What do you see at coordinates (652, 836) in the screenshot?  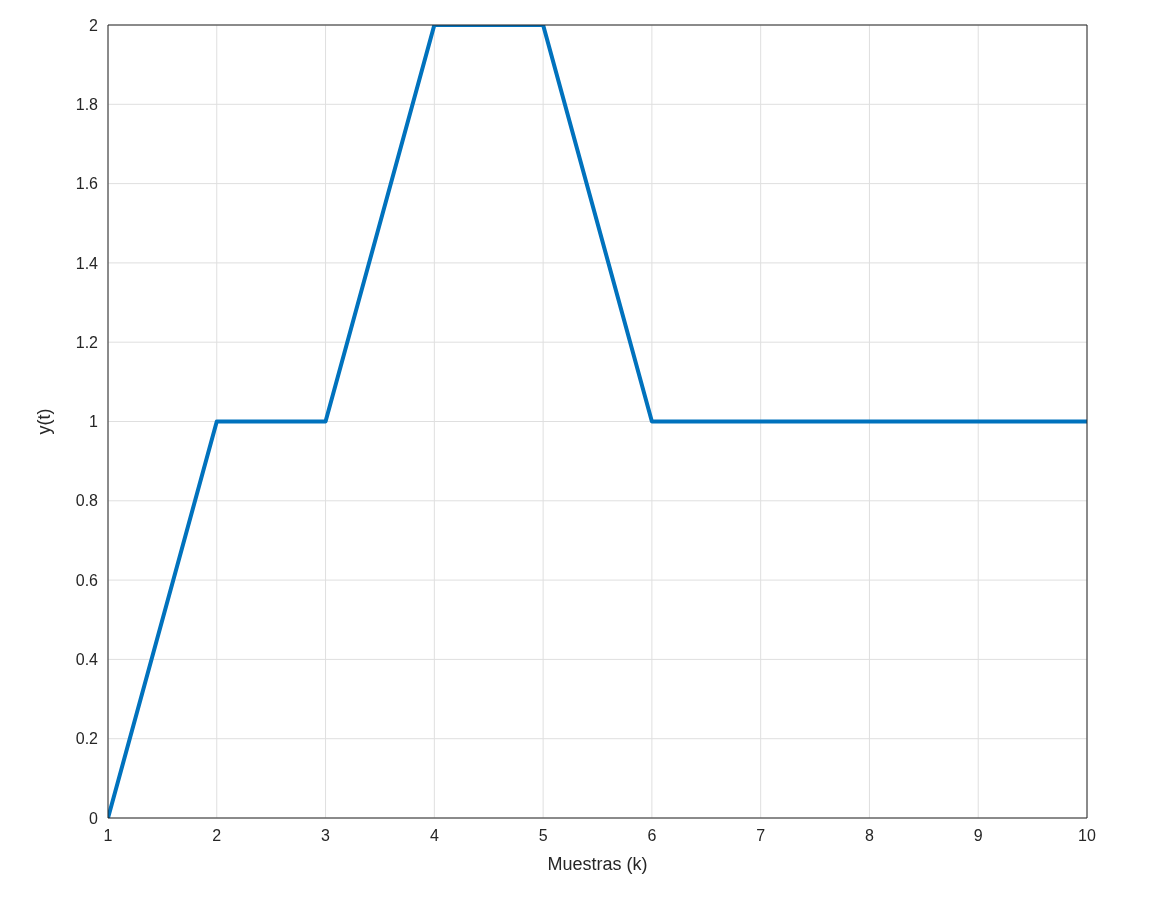 I see `x-tick-label: 6` at bounding box center [652, 836].